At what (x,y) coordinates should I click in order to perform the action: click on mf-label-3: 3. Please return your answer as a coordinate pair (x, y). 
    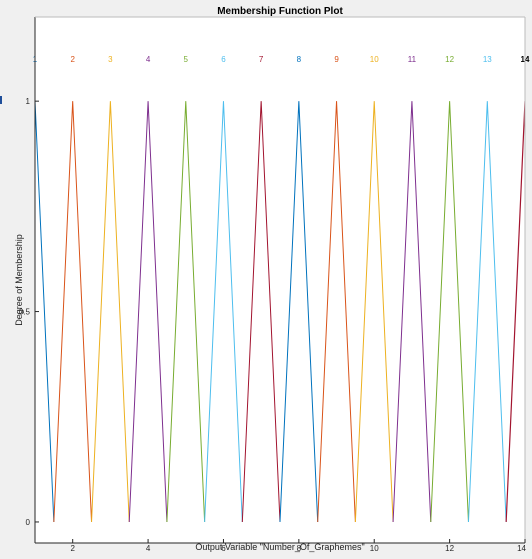
    Looking at the image, I should click on (110, 59).